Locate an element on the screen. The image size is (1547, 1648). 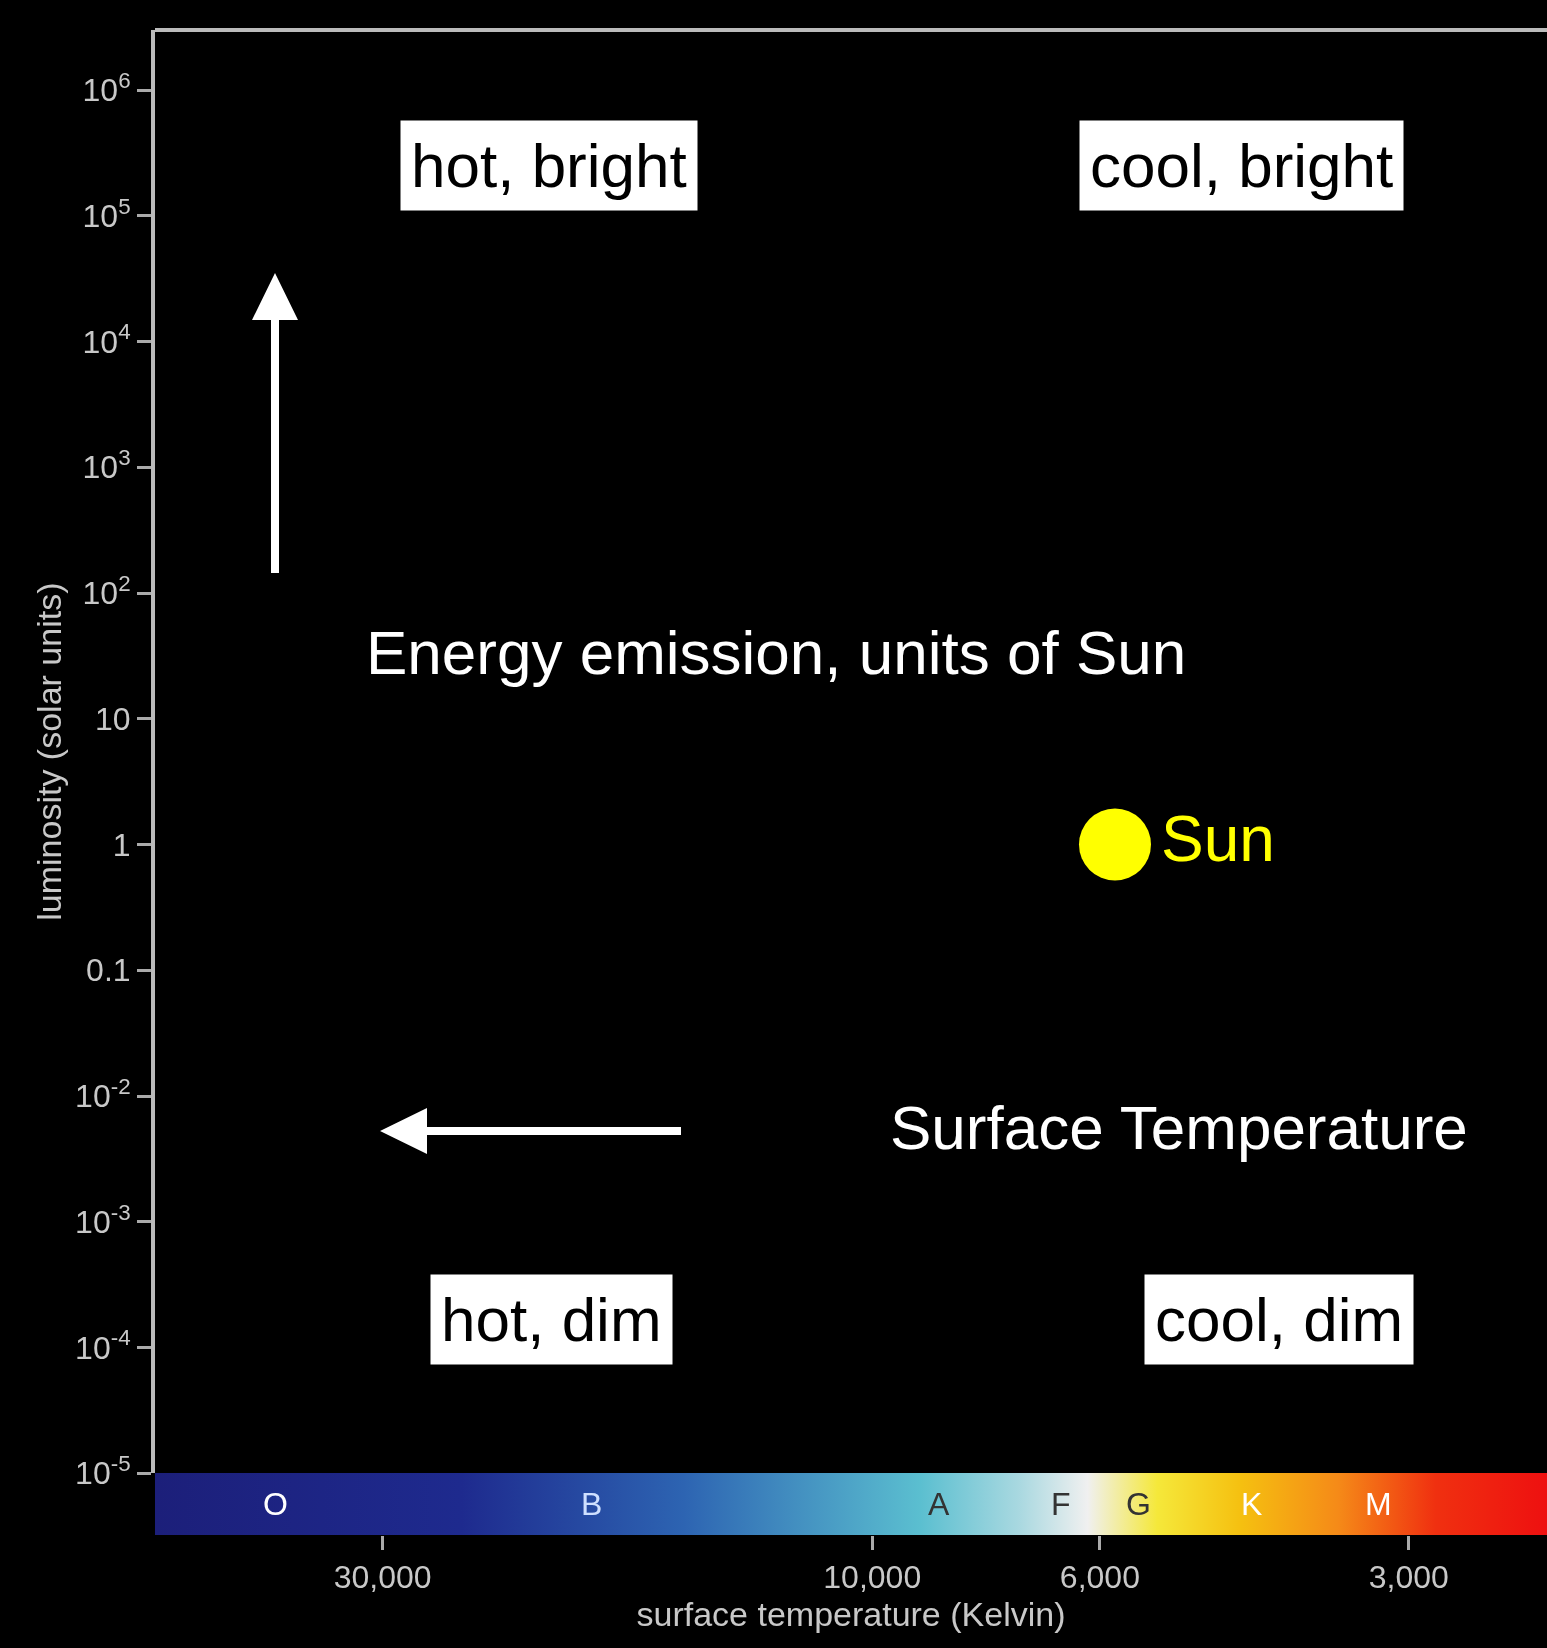
text: A is located at coordinates (939, 1504).